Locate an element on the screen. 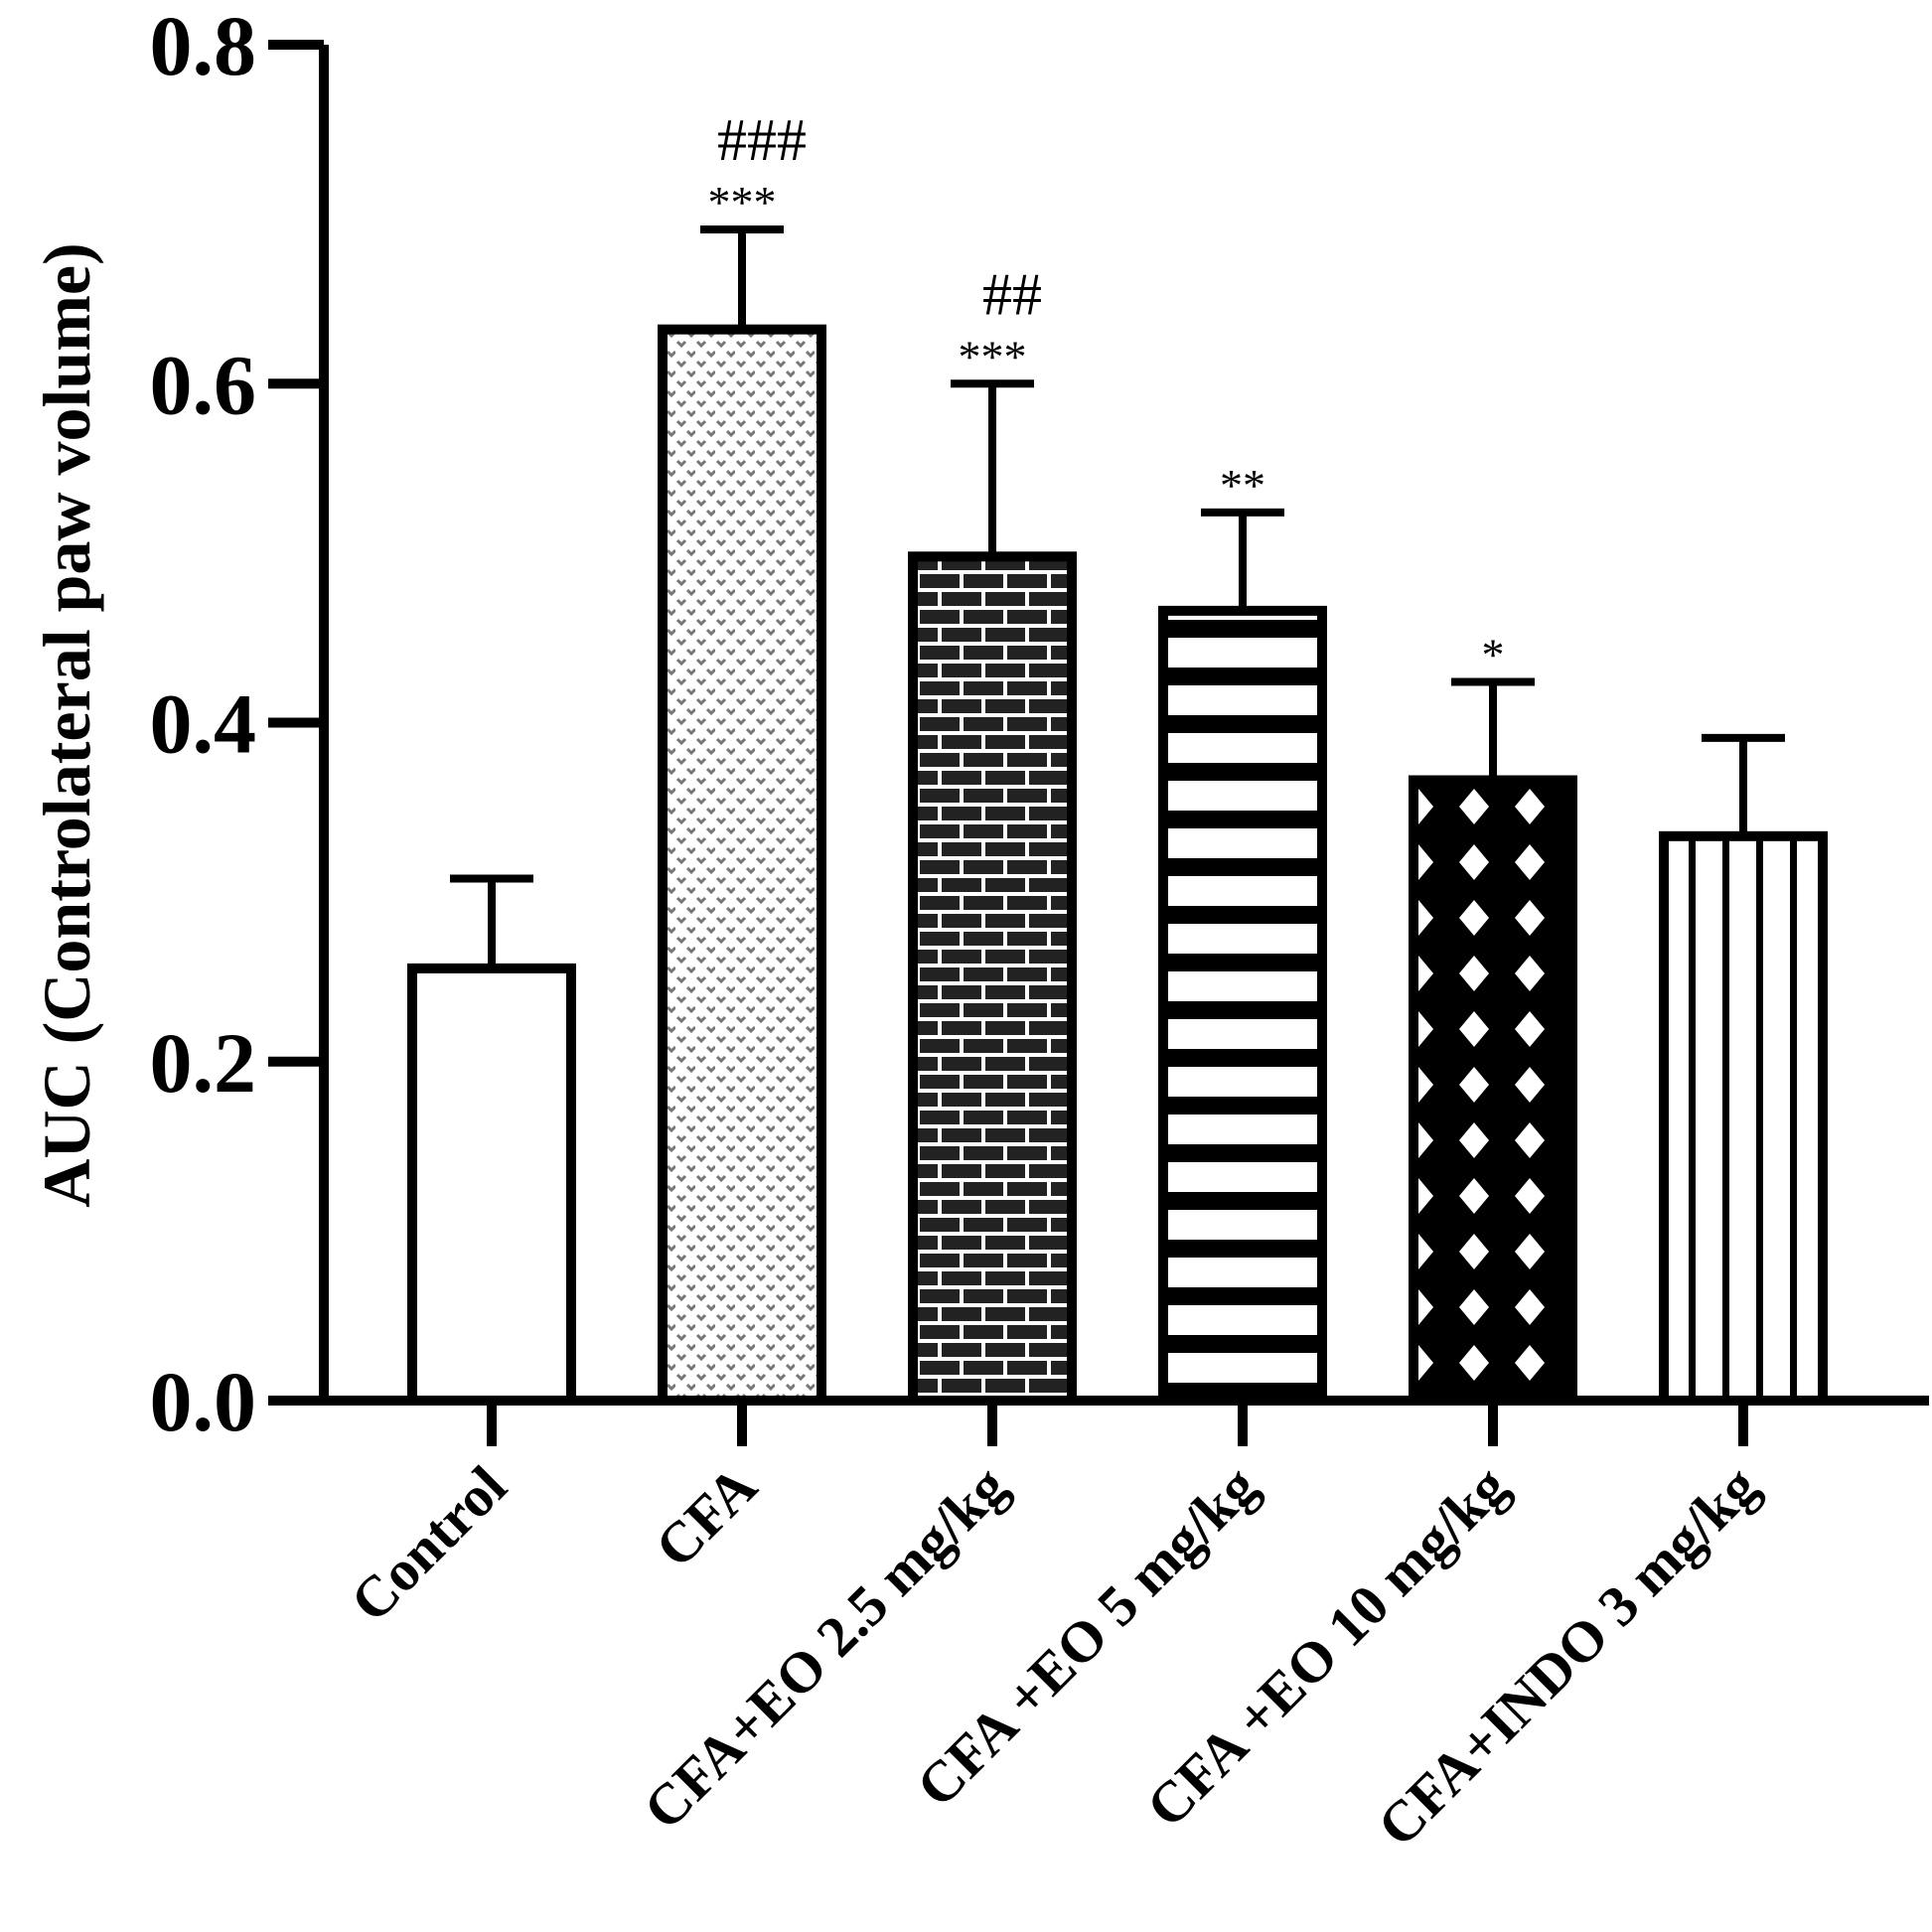  significance-annotations: ***###***##*** is located at coordinates (1106, 393).